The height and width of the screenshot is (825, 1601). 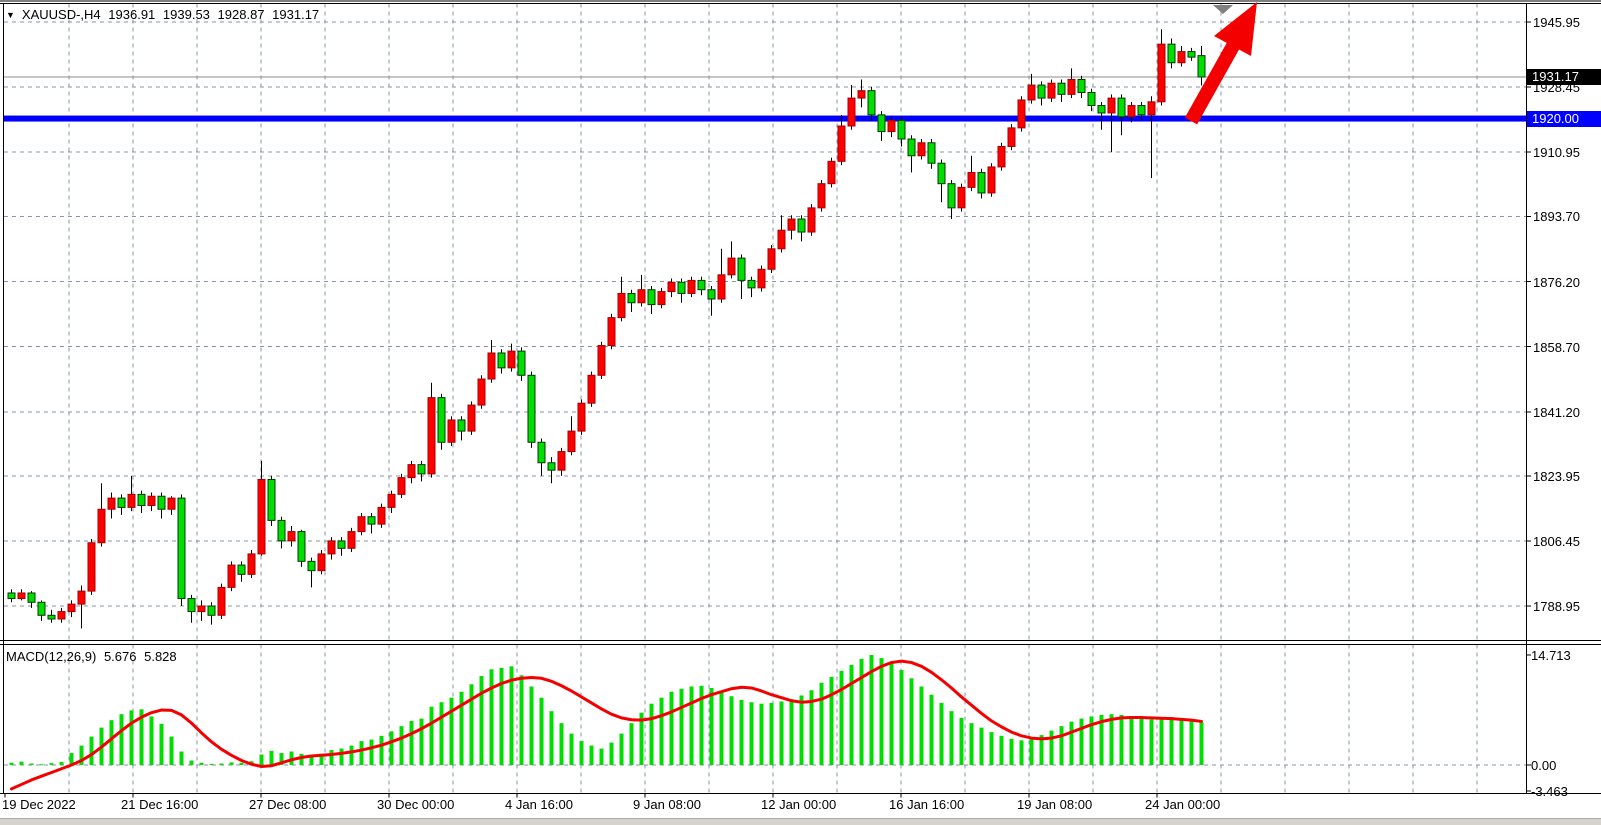 What do you see at coordinates (186, 14) in the screenshot?
I see `ohlc-high-value: 1939.53` at bounding box center [186, 14].